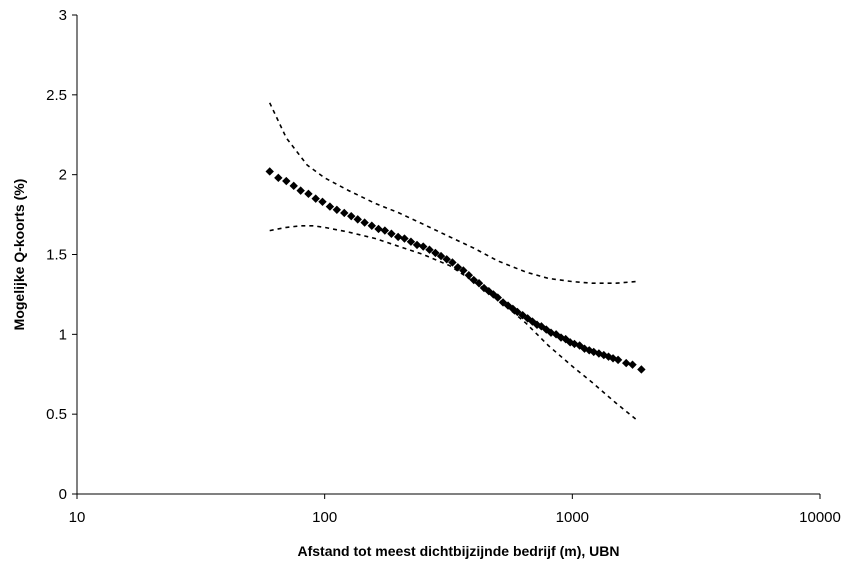  What do you see at coordinates (452, 193) in the screenshot?
I see `upper-dashed-line` at bounding box center [452, 193].